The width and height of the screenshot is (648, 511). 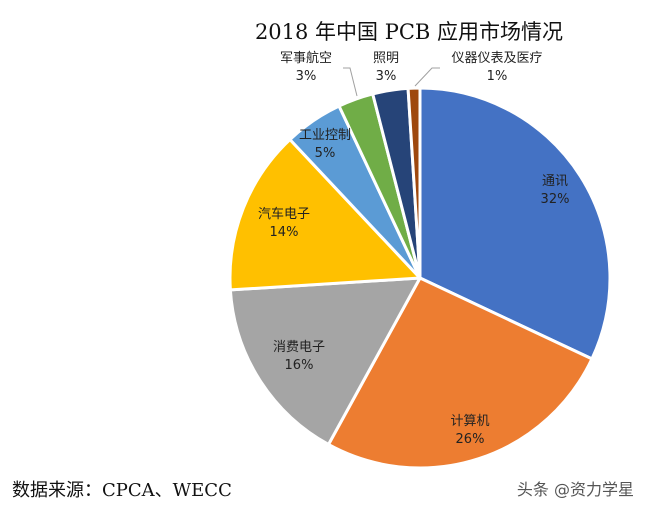 I want to click on label-pct: 16%, so click(x=299, y=365).